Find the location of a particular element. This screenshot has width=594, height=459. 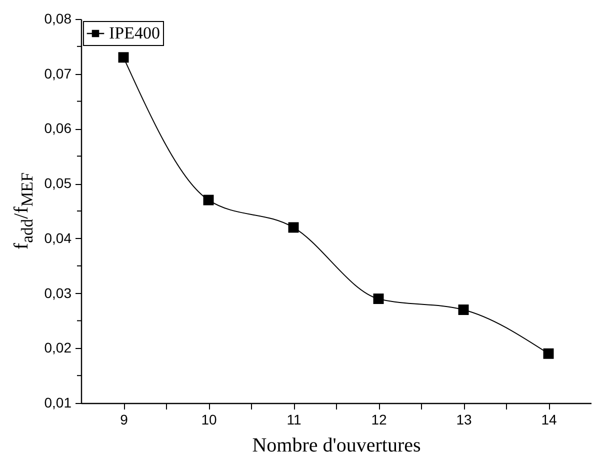

y-tick-label: 0,08 is located at coordinates (58, 18).